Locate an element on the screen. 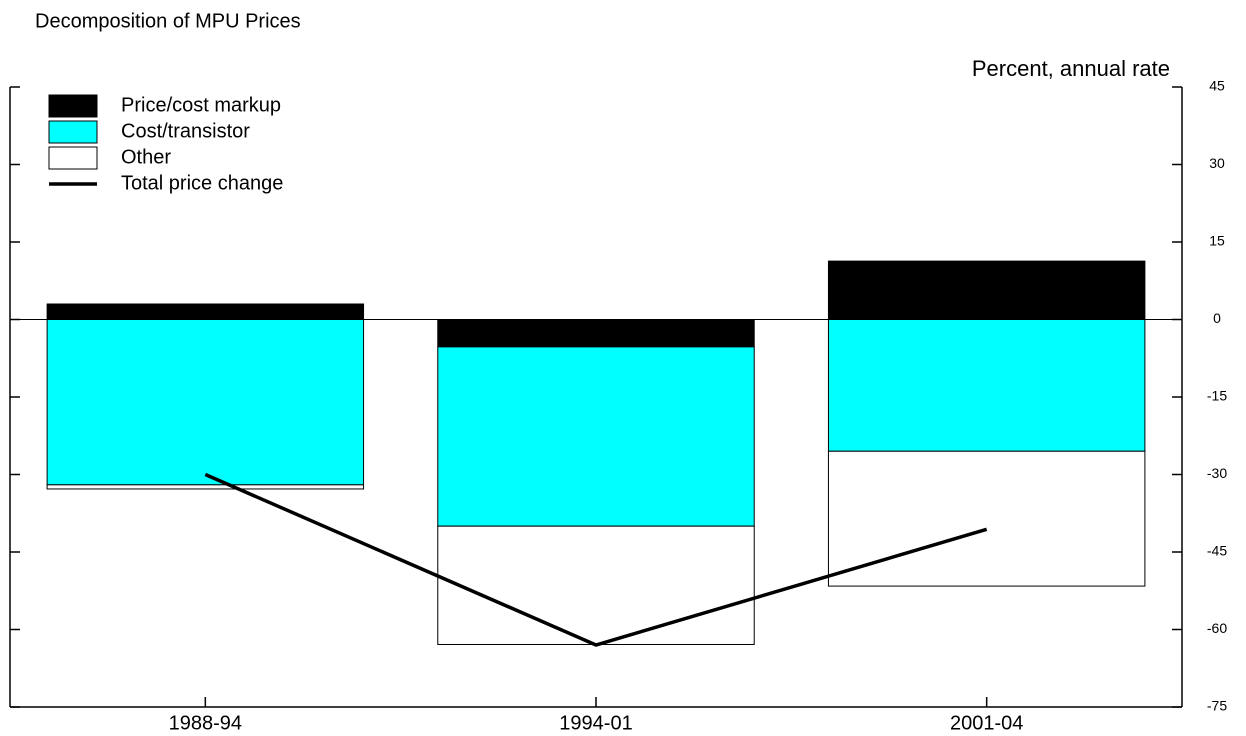  legend-label: Total price change is located at coordinates (202, 183).